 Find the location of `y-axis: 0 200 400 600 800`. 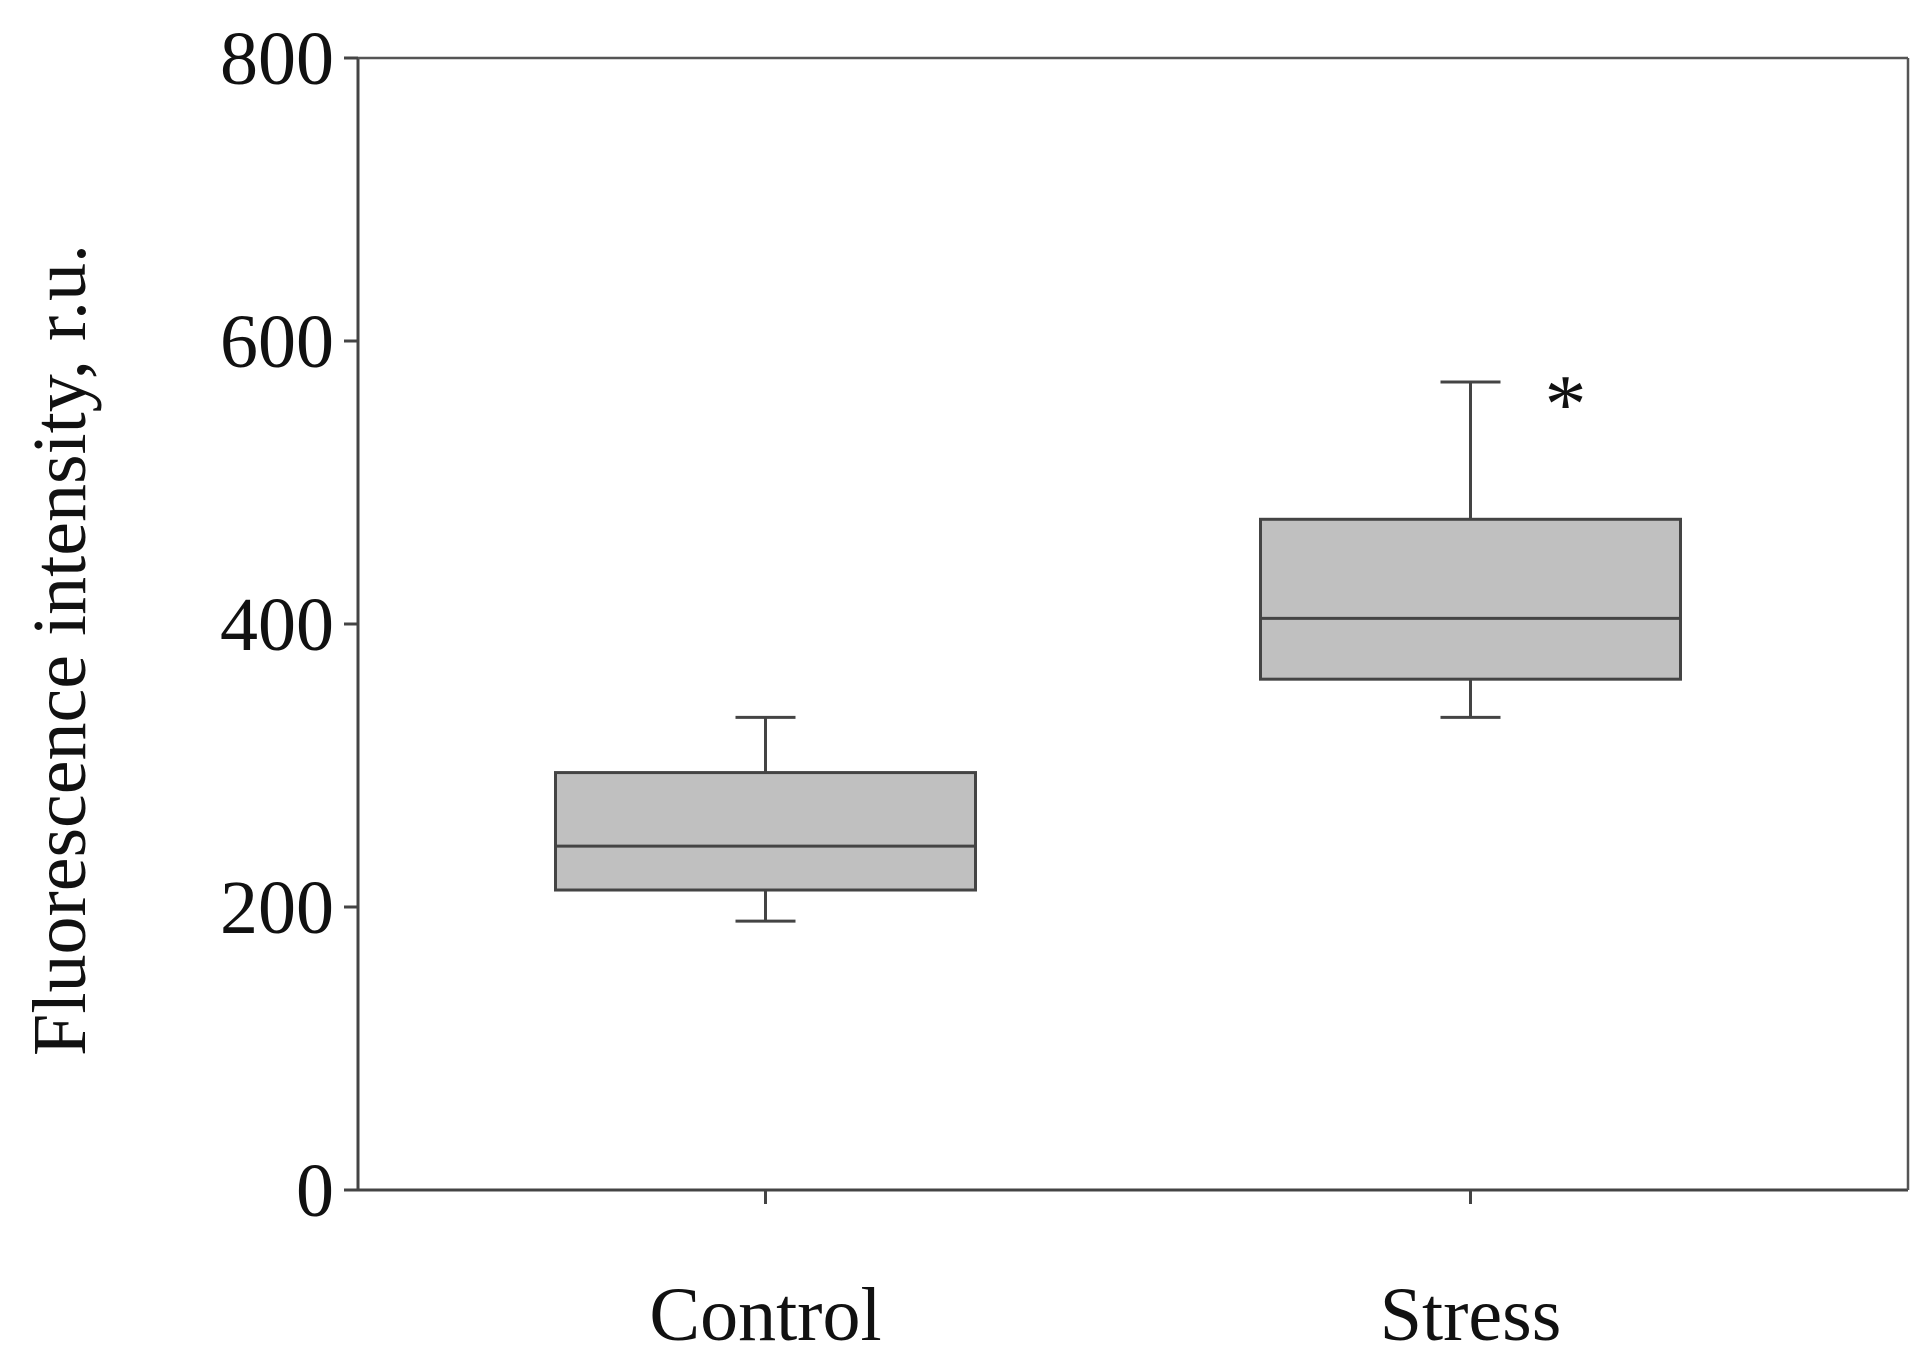

y-axis: 0 200 400 600 800 is located at coordinates (289, 625).